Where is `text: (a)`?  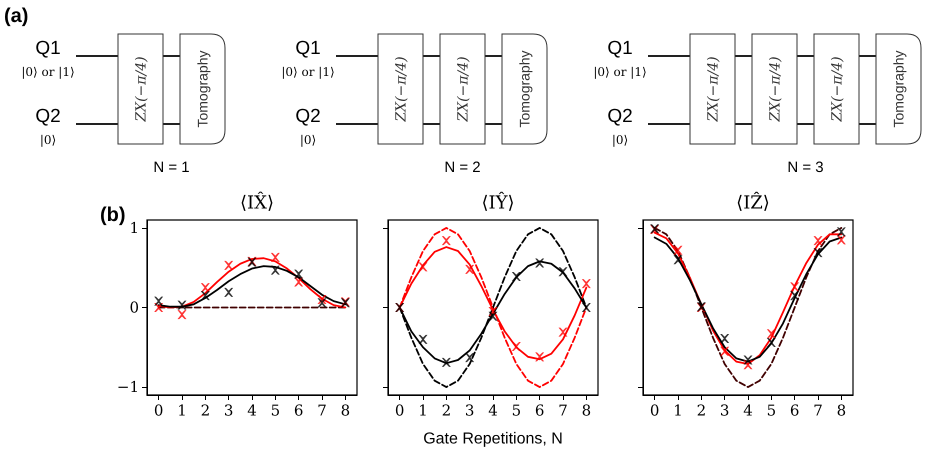 text: (a) is located at coordinates (16, 16).